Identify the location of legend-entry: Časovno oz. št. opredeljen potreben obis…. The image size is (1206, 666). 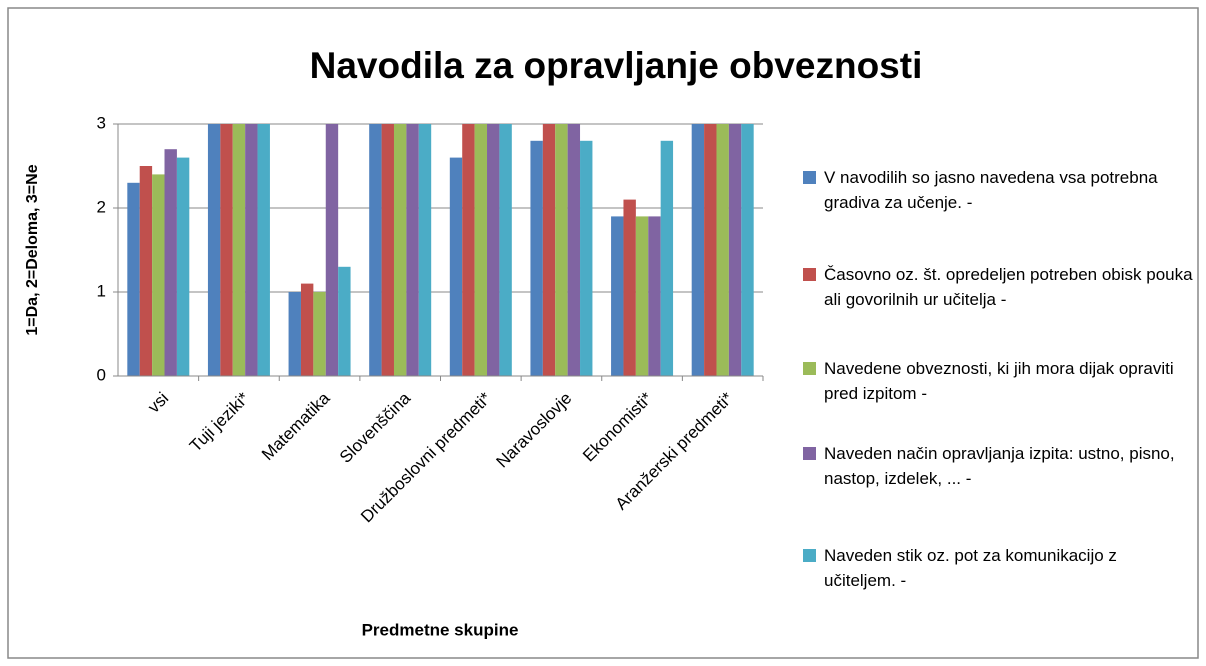
(998, 287).